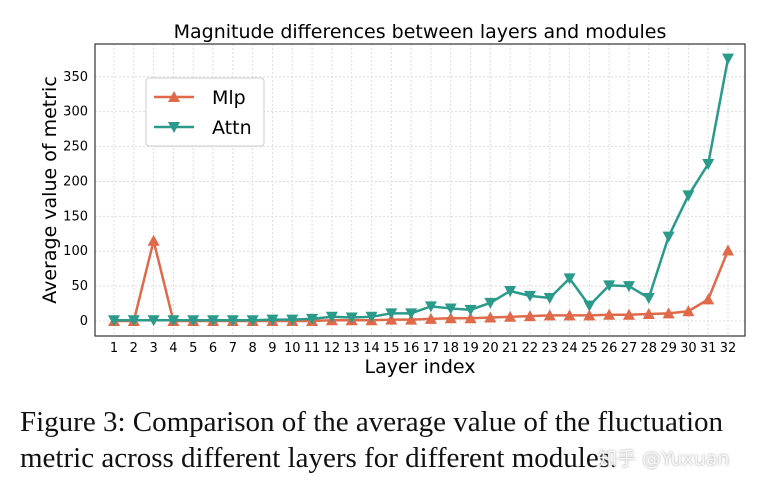  I want to click on x-tick-label: 27, so click(629, 348).